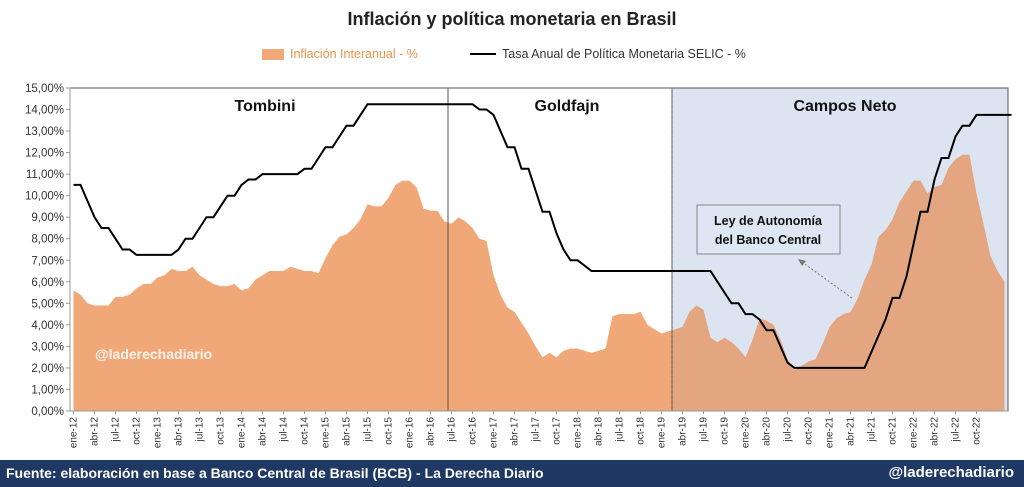 This screenshot has height=487, width=1024. Describe the element at coordinates (431, 431) in the screenshot. I see `x-tick-label: abr-16` at that location.